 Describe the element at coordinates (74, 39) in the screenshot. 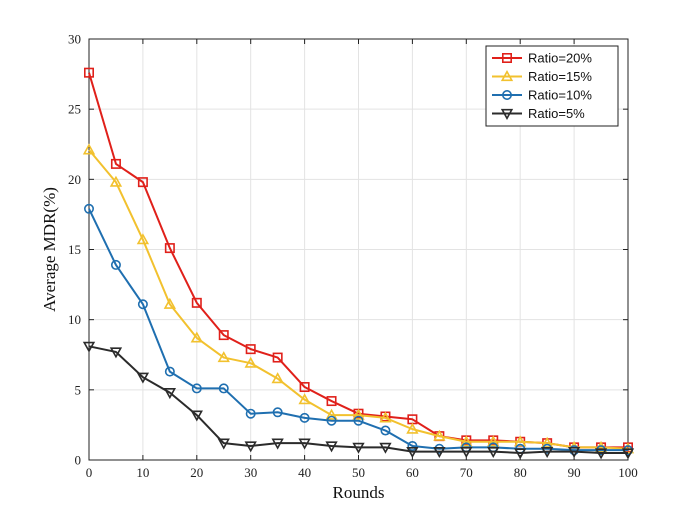

I see `y-tick-label: 30` at that location.